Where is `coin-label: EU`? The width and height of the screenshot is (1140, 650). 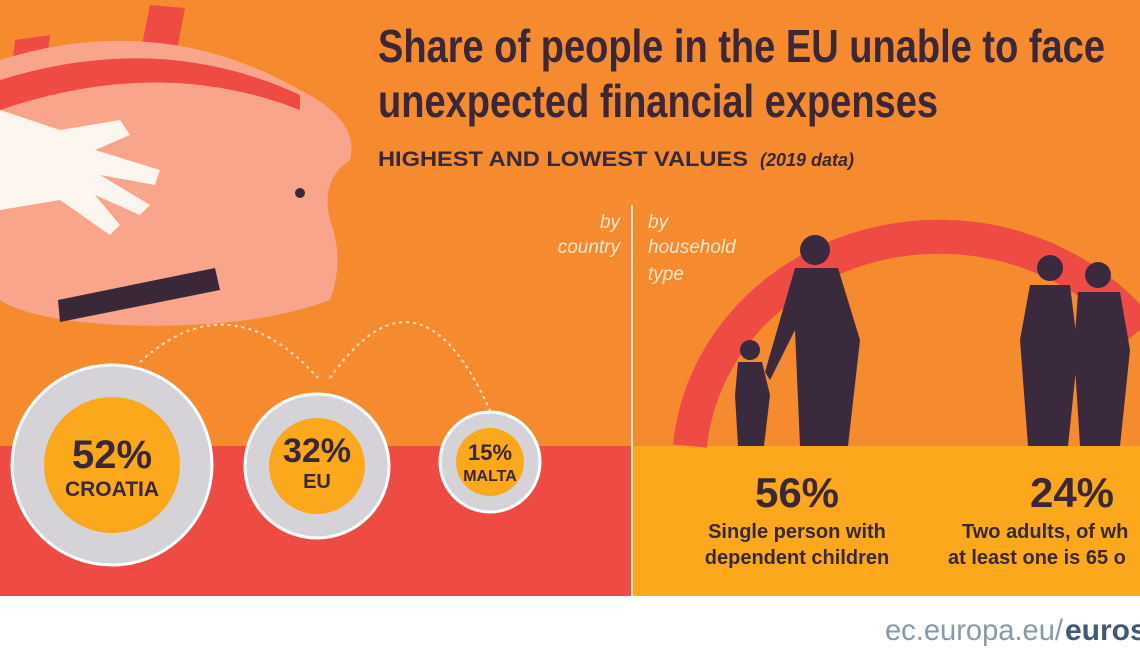
coin-label: EU is located at coordinates (317, 482).